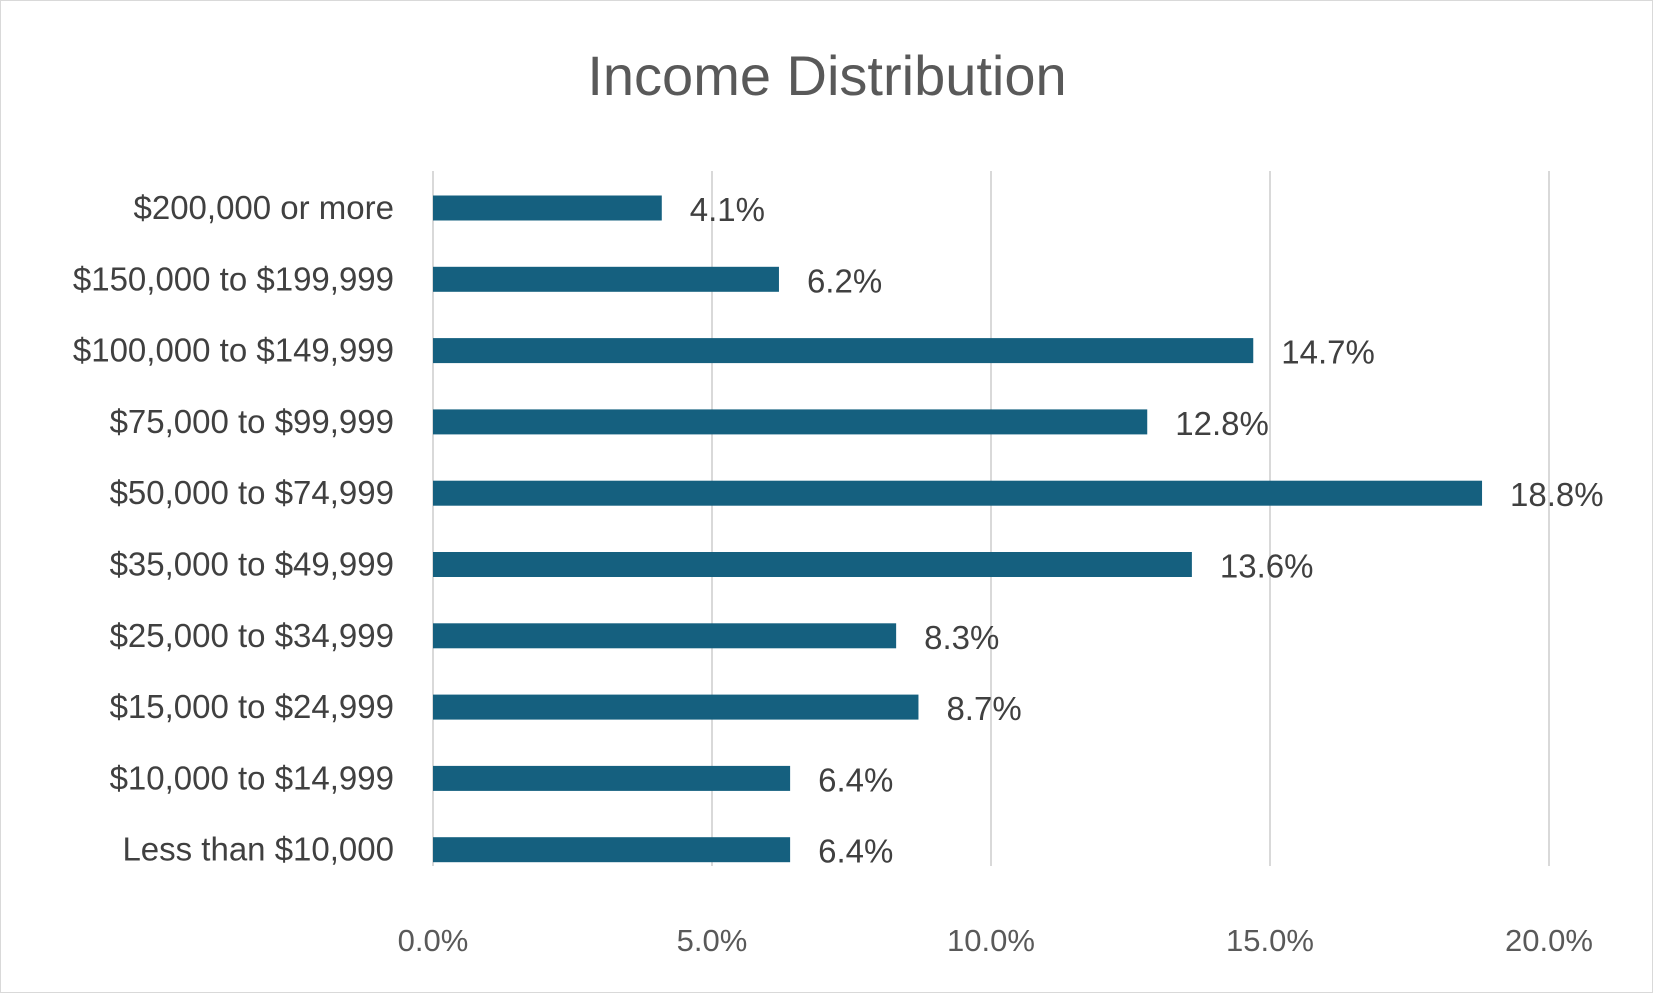 Image resolution: width=1653 pixels, height=994 pixels. I want to click on x-tick-labels: 0.0% 5.0% 10.0% 15.0% 20.0%, so click(995, 940).